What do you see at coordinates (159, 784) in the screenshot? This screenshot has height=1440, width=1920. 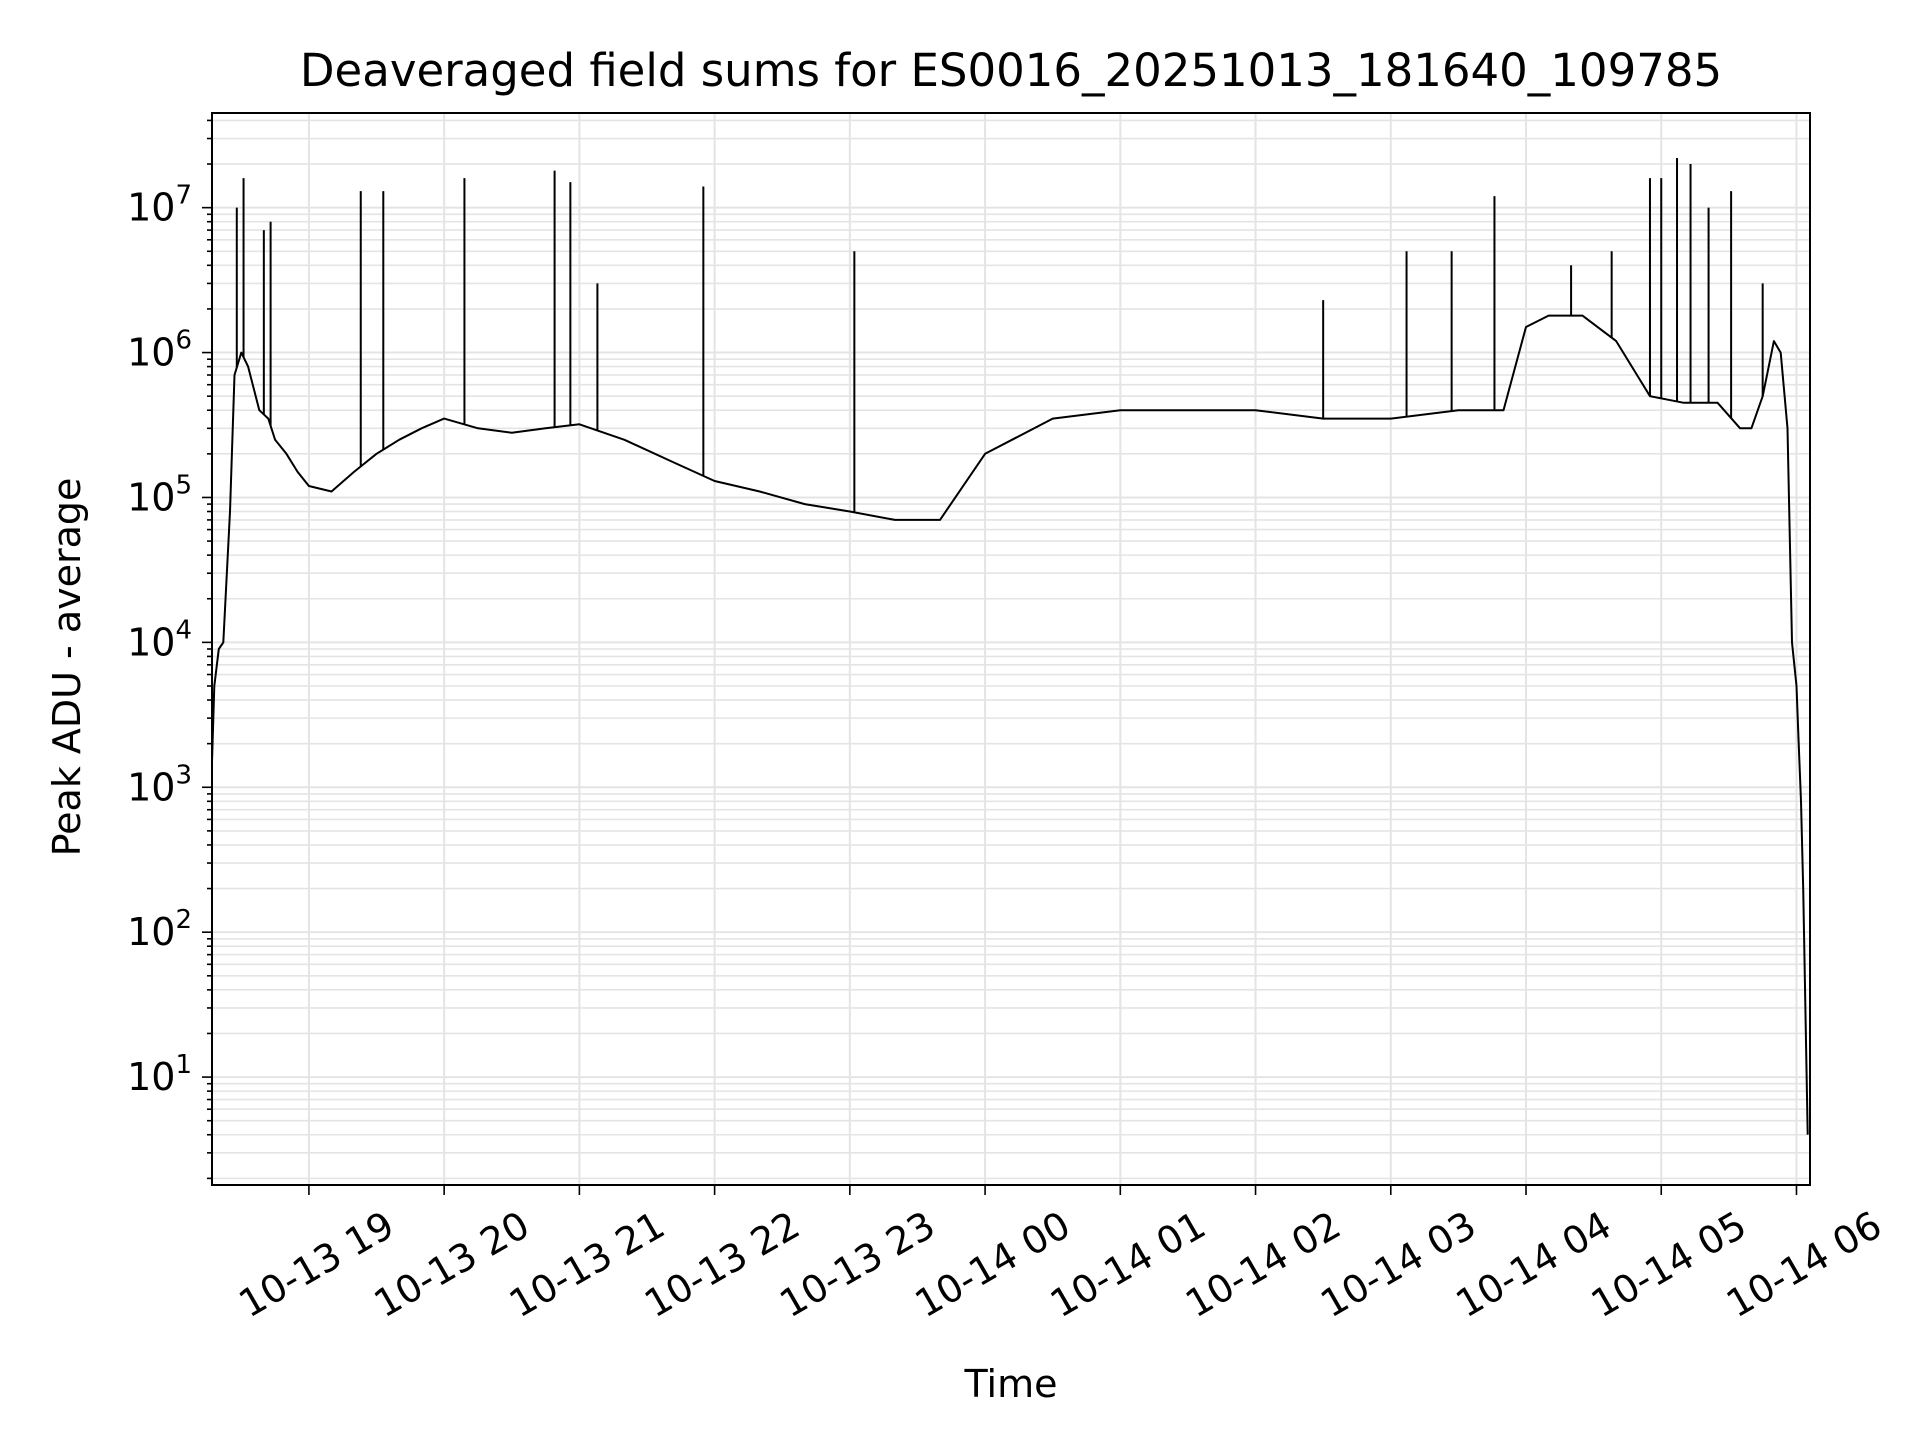 I see `y-tick-label: 103` at bounding box center [159, 784].